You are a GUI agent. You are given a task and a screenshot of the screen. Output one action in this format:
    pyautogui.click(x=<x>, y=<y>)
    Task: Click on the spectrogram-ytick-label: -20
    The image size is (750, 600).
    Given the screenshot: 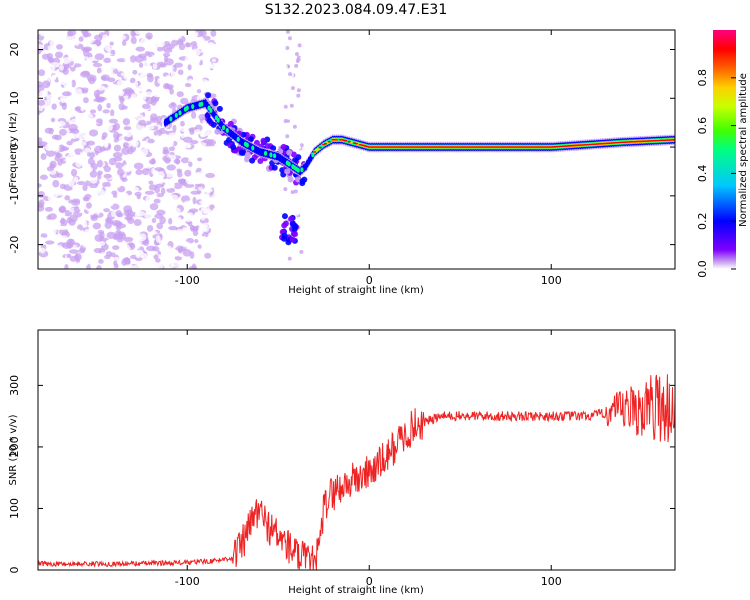 What is the action you would take?
    pyautogui.click(x=14, y=245)
    